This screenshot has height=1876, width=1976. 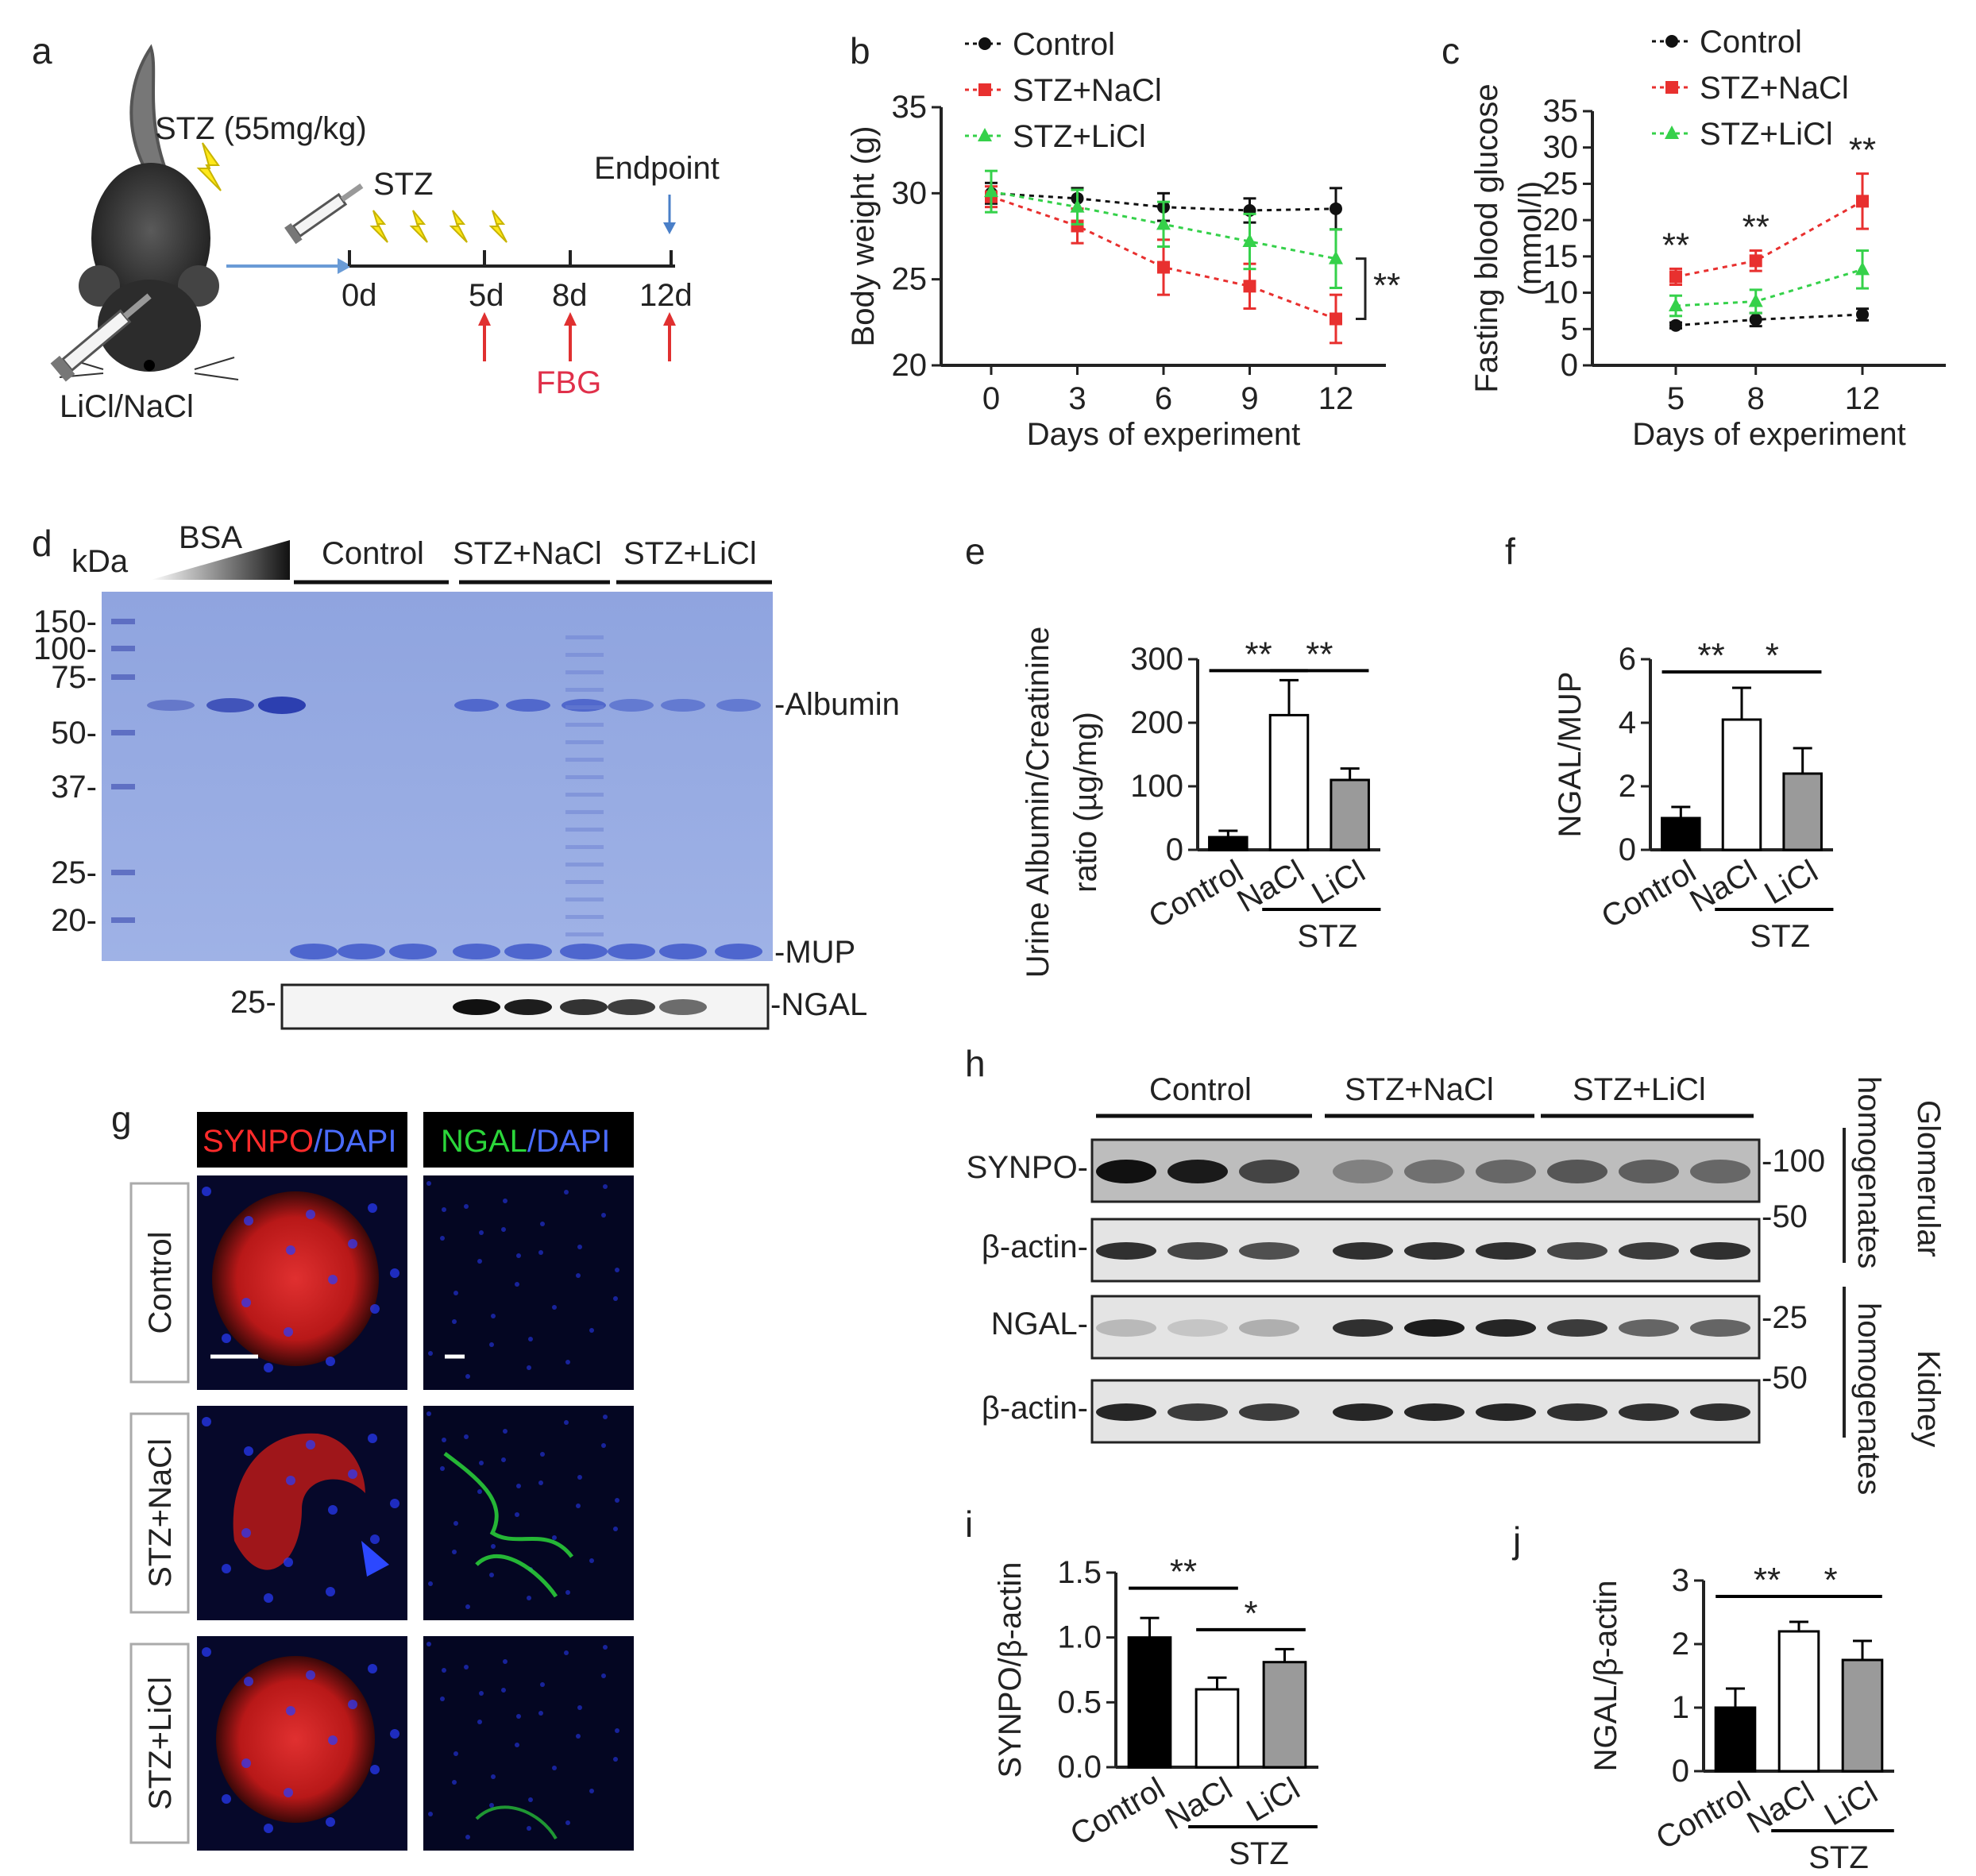 I want to click on panel-label-e: e, so click(x=975, y=551).